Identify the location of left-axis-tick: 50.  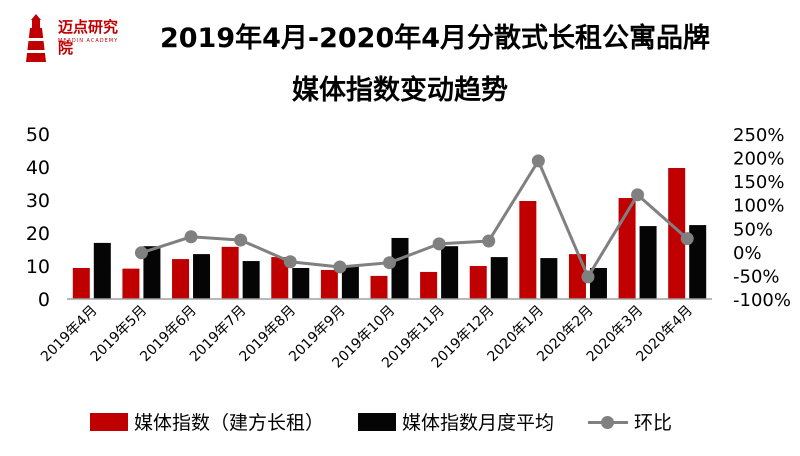
(38, 135).